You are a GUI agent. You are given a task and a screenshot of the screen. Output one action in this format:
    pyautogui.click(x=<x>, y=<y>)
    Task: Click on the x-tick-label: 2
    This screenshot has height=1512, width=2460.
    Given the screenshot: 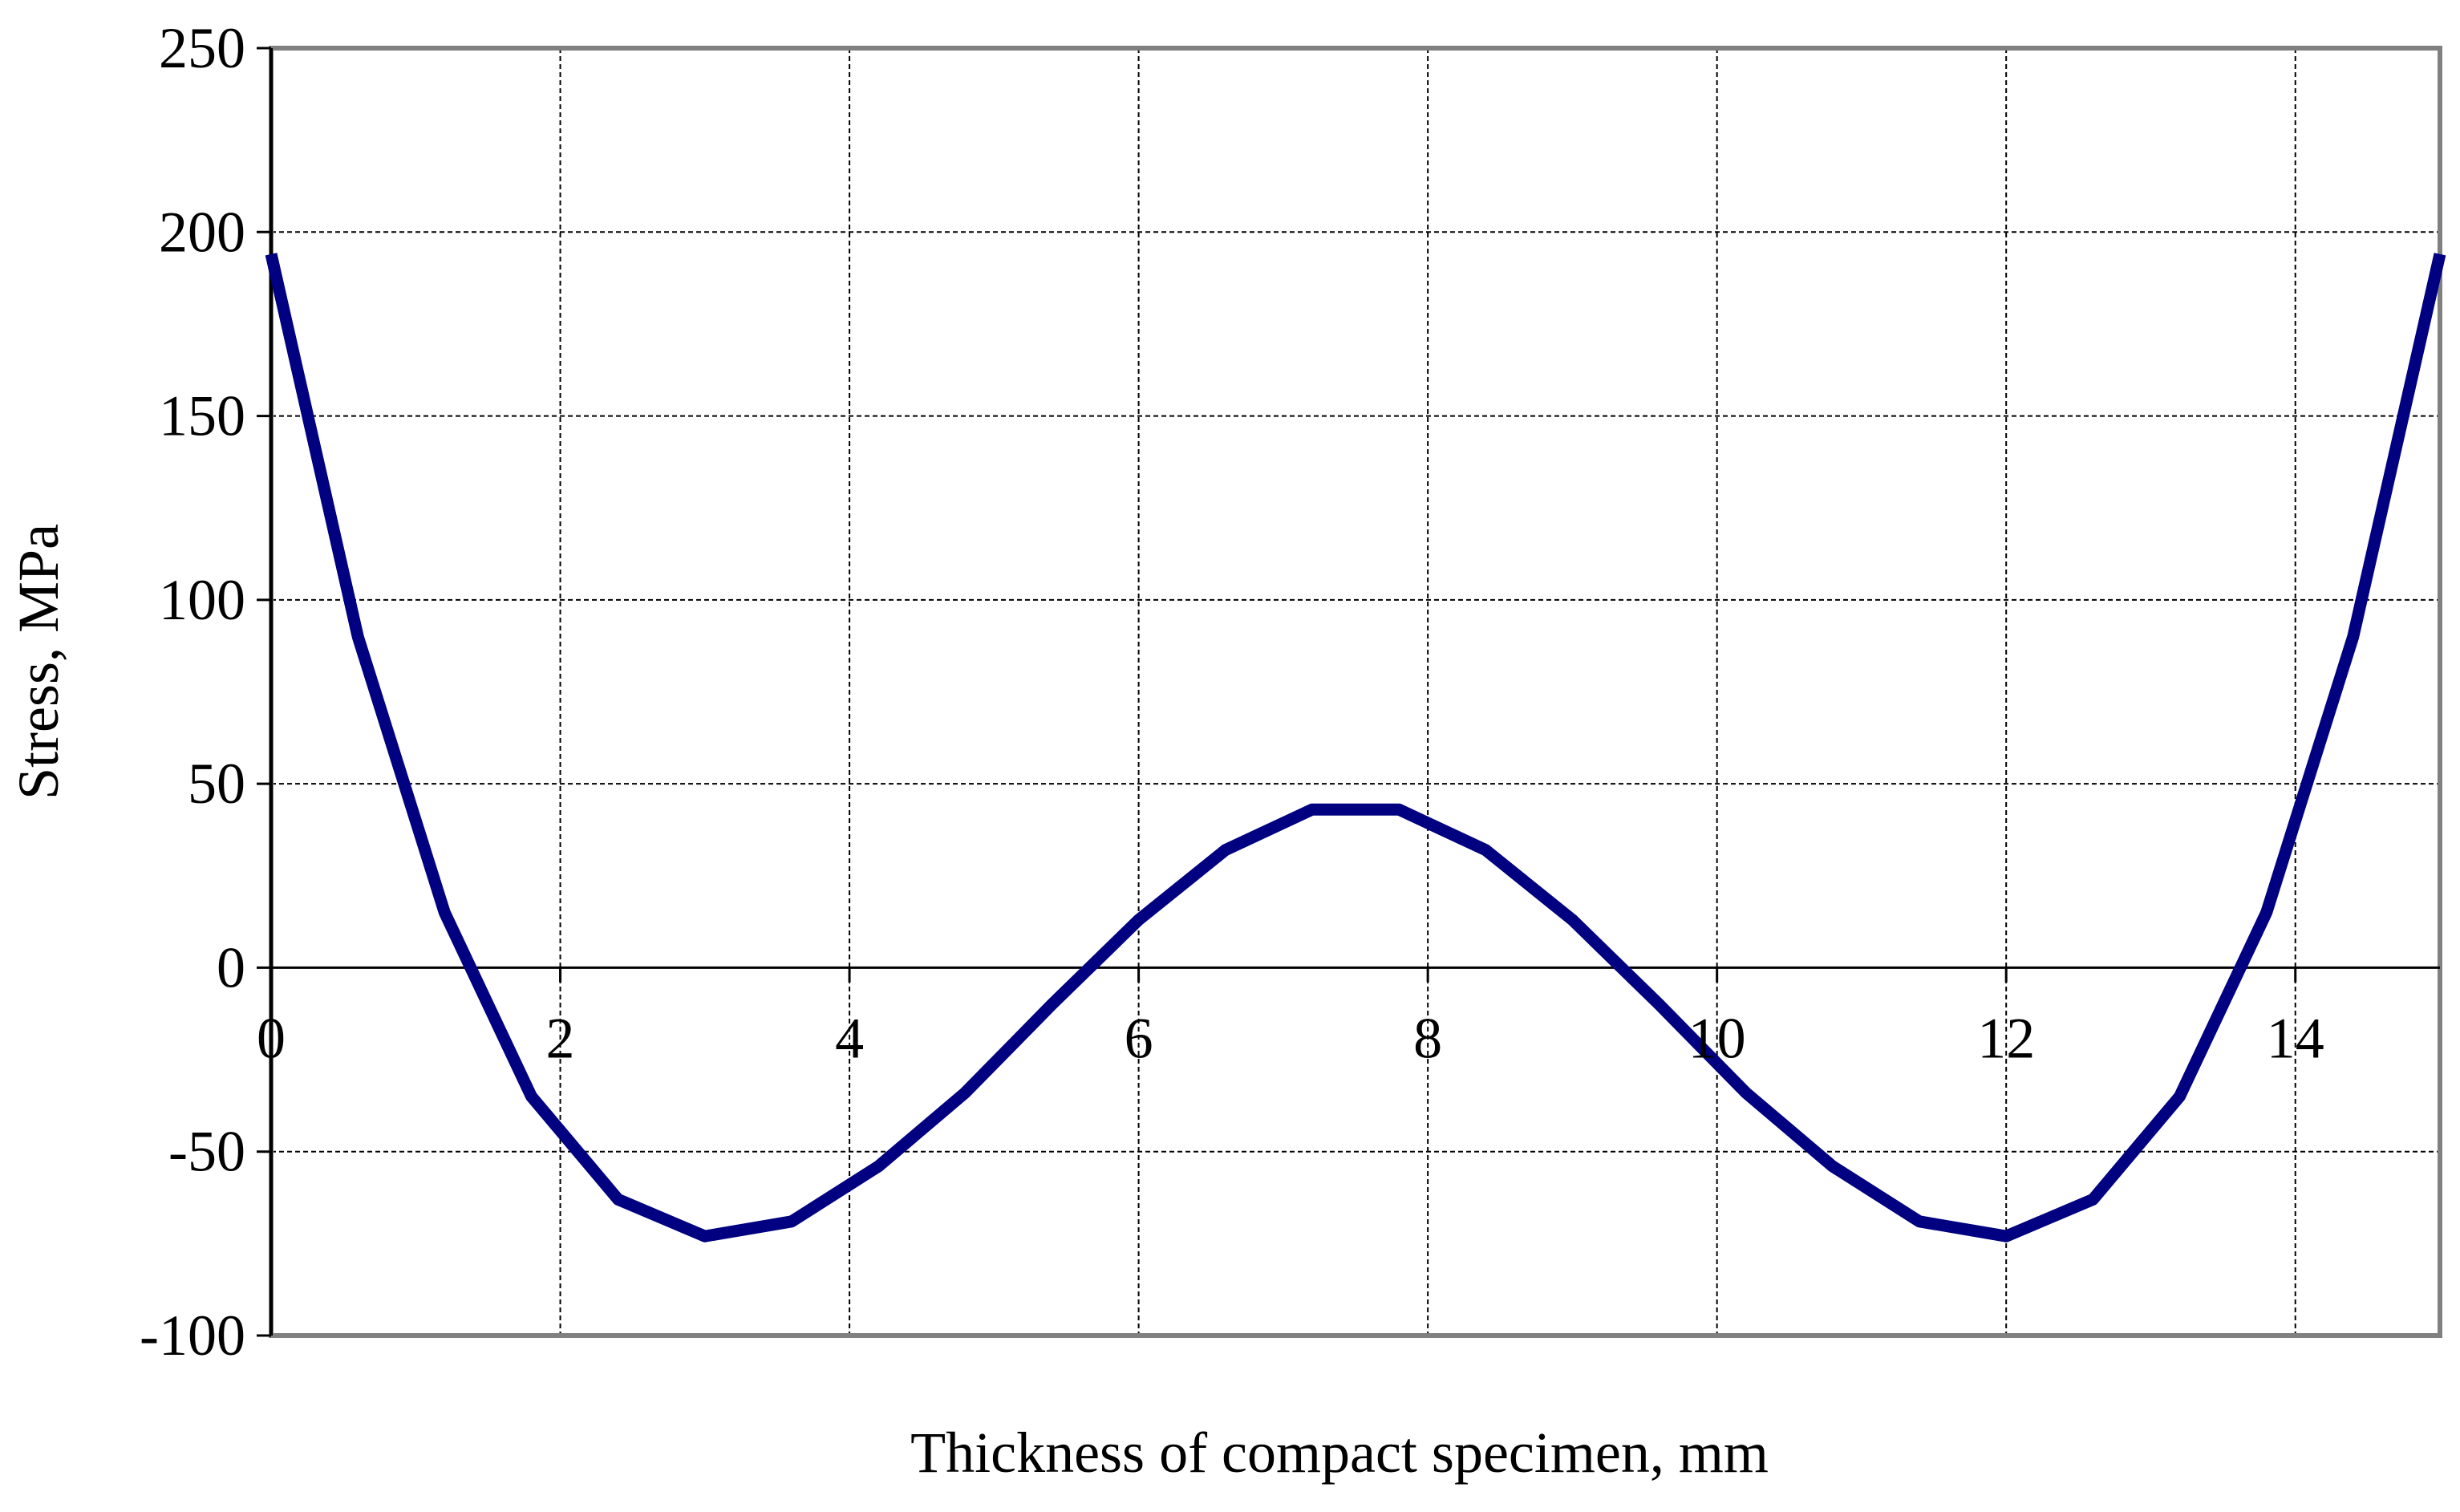 What is the action you would take?
    pyautogui.click(x=560, y=1038)
    